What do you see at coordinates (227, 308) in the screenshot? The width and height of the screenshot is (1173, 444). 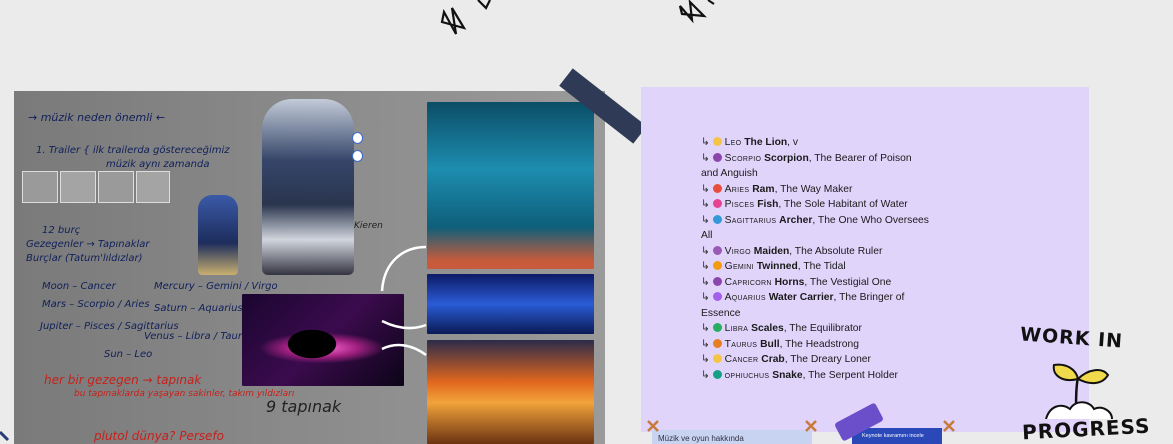 I see `hw-pair4: Saturn – Aquarius / Capricorn` at bounding box center [227, 308].